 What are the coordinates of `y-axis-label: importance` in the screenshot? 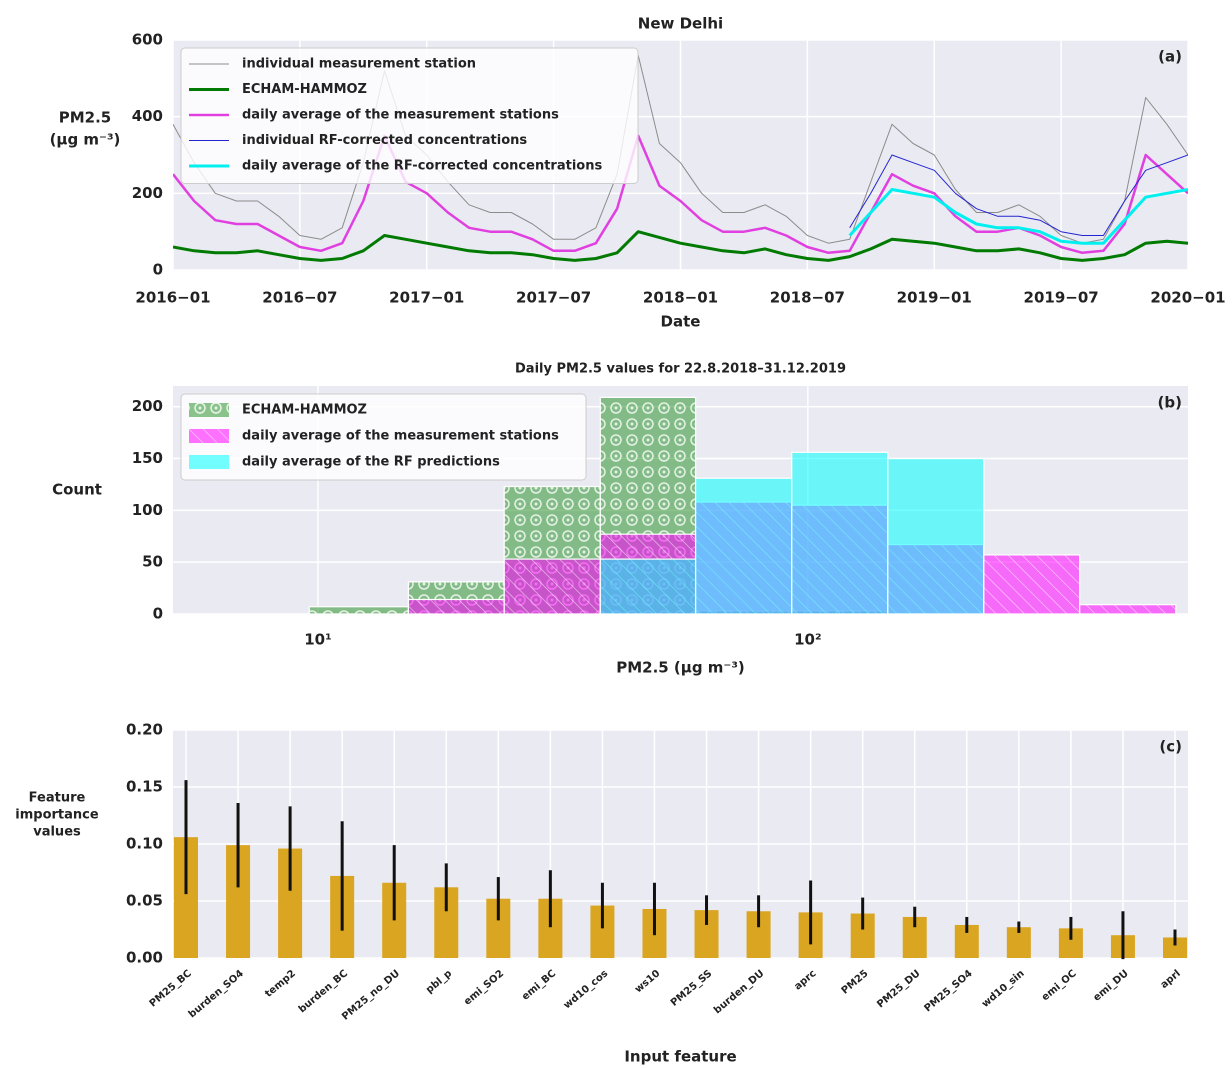 It's located at (57, 815).